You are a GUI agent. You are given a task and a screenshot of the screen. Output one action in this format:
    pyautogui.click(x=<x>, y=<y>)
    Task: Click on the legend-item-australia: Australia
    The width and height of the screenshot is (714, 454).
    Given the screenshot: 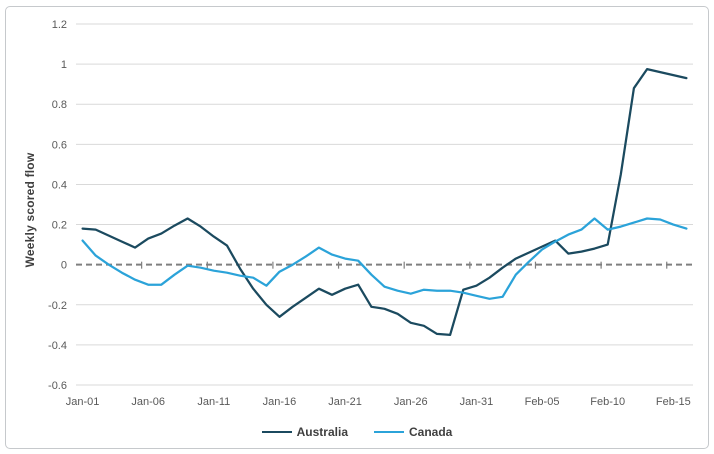 What is the action you would take?
    pyautogui.click(x=304, y=432)
    